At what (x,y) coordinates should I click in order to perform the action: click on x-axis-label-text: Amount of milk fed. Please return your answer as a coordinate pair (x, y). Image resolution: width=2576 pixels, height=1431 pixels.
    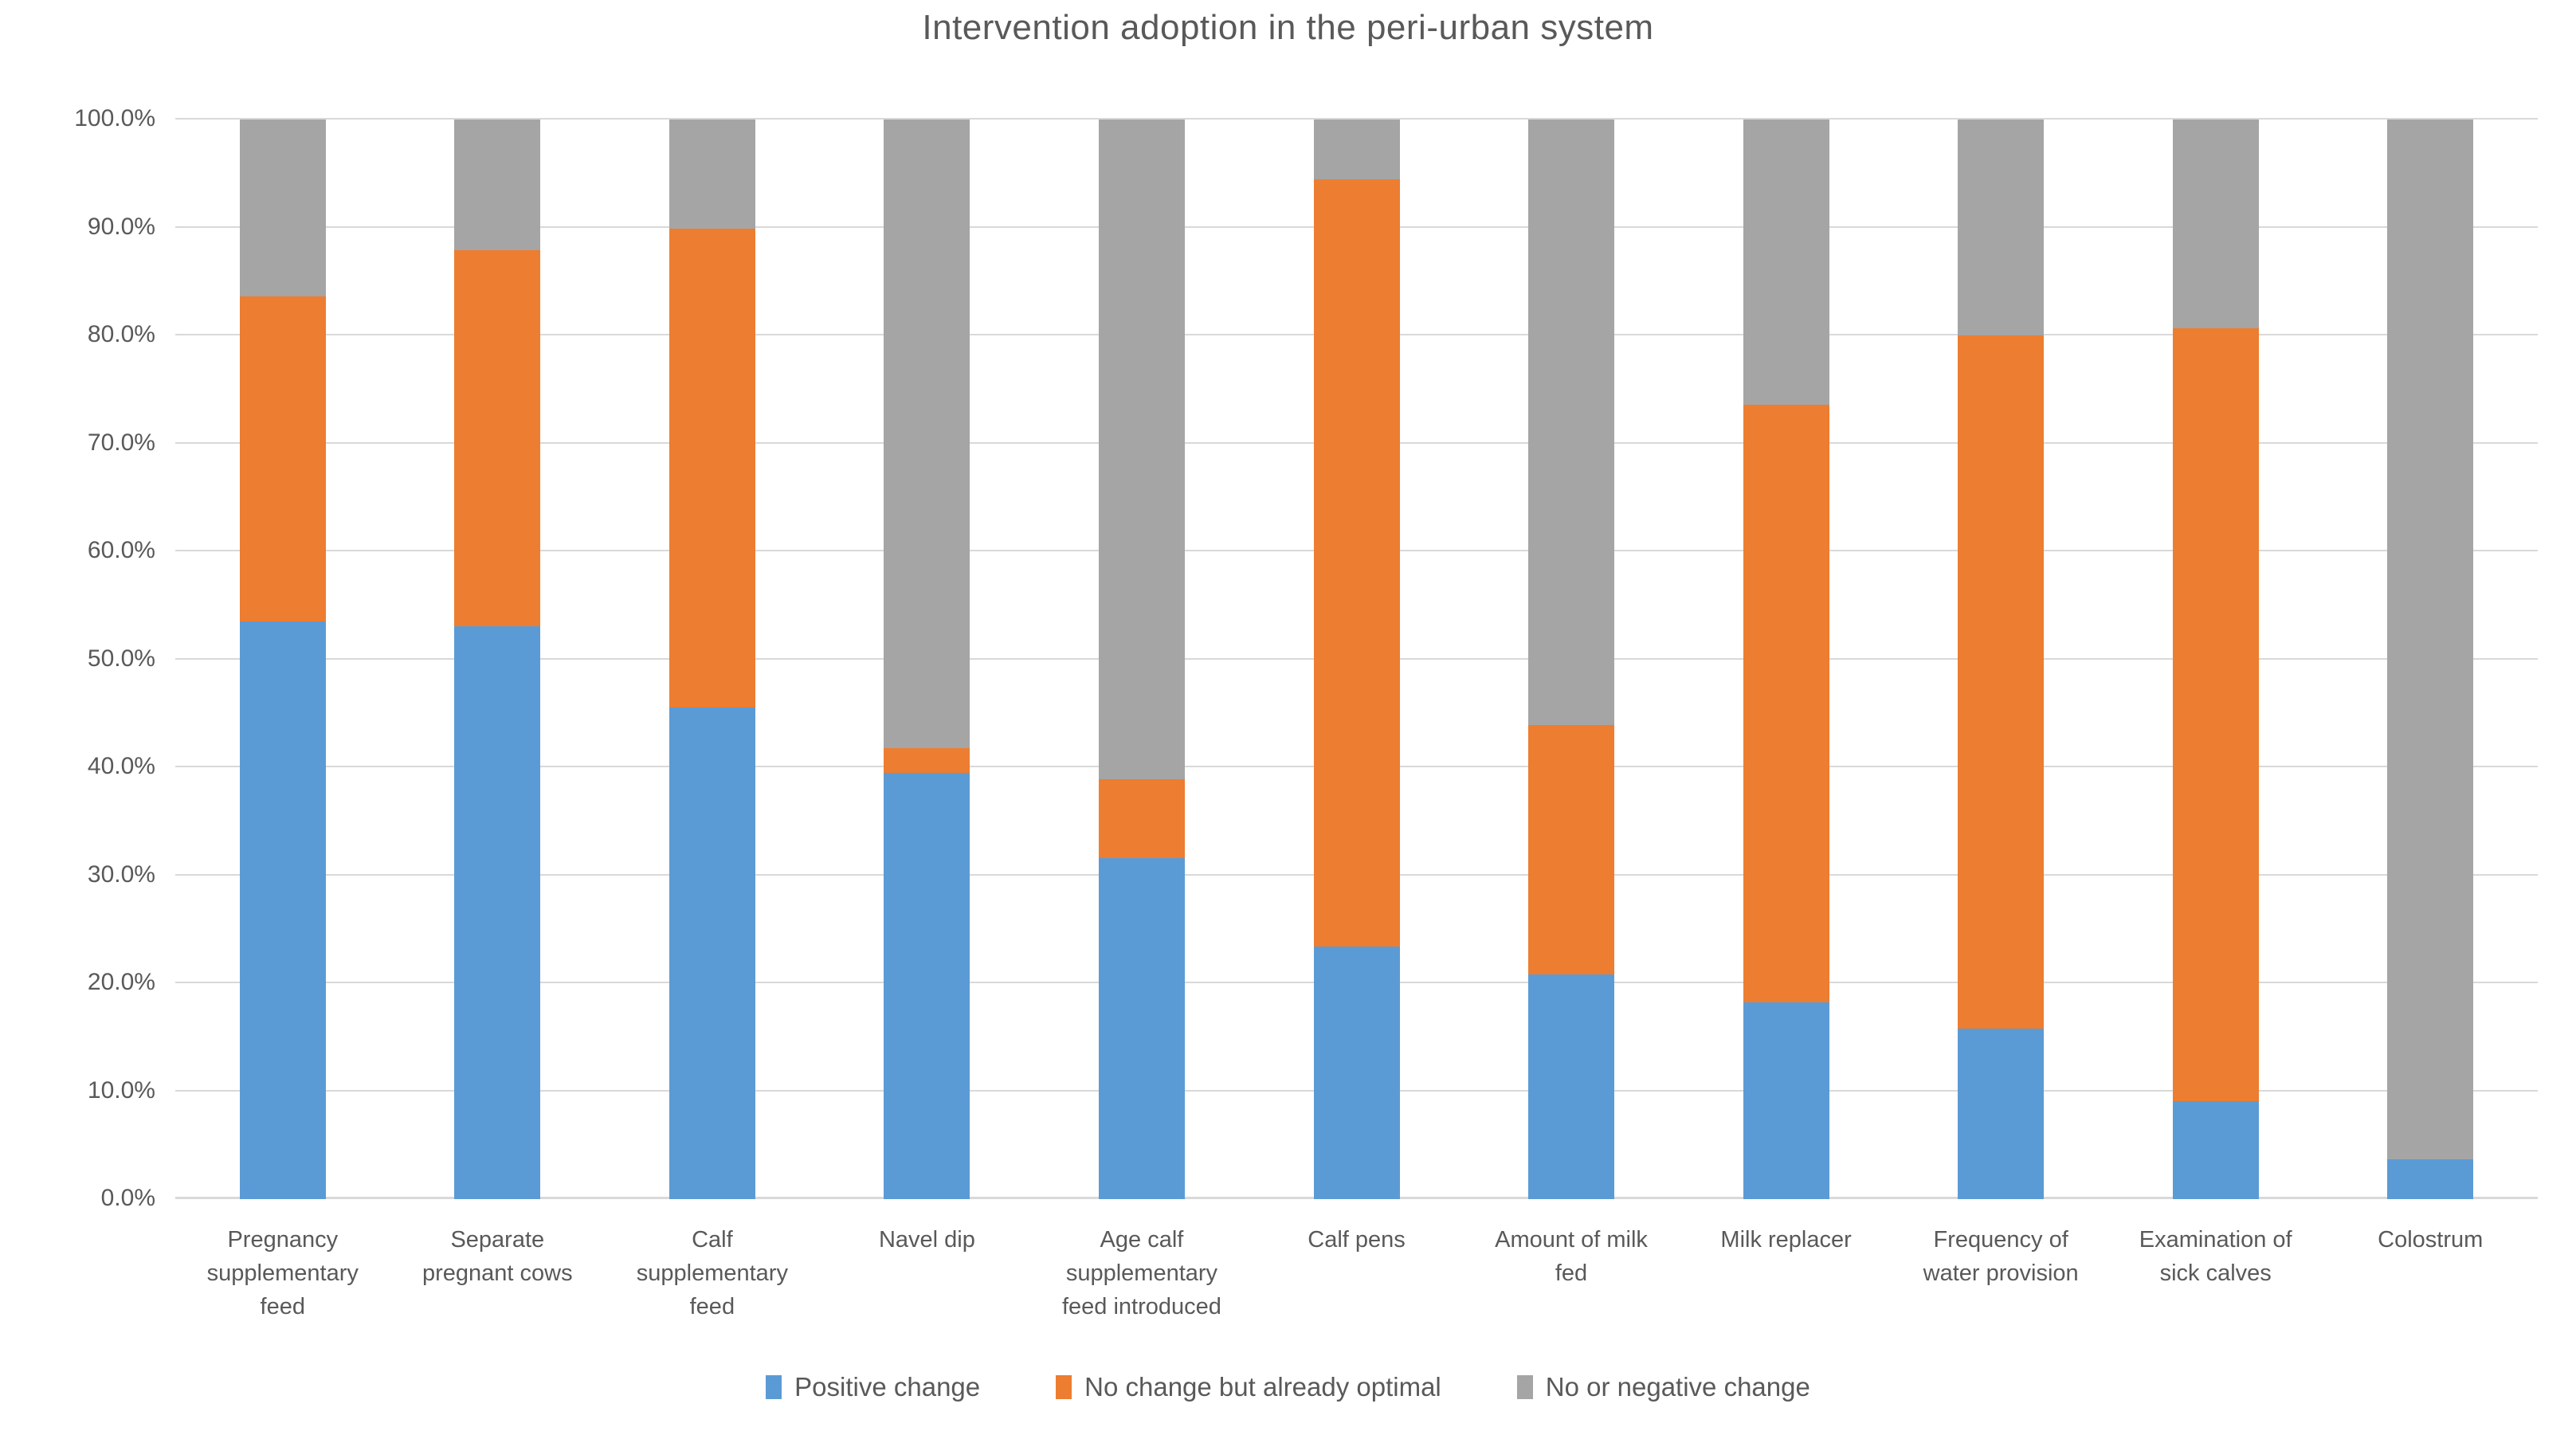
    Looking at the image, I should click on (1571, 1257).